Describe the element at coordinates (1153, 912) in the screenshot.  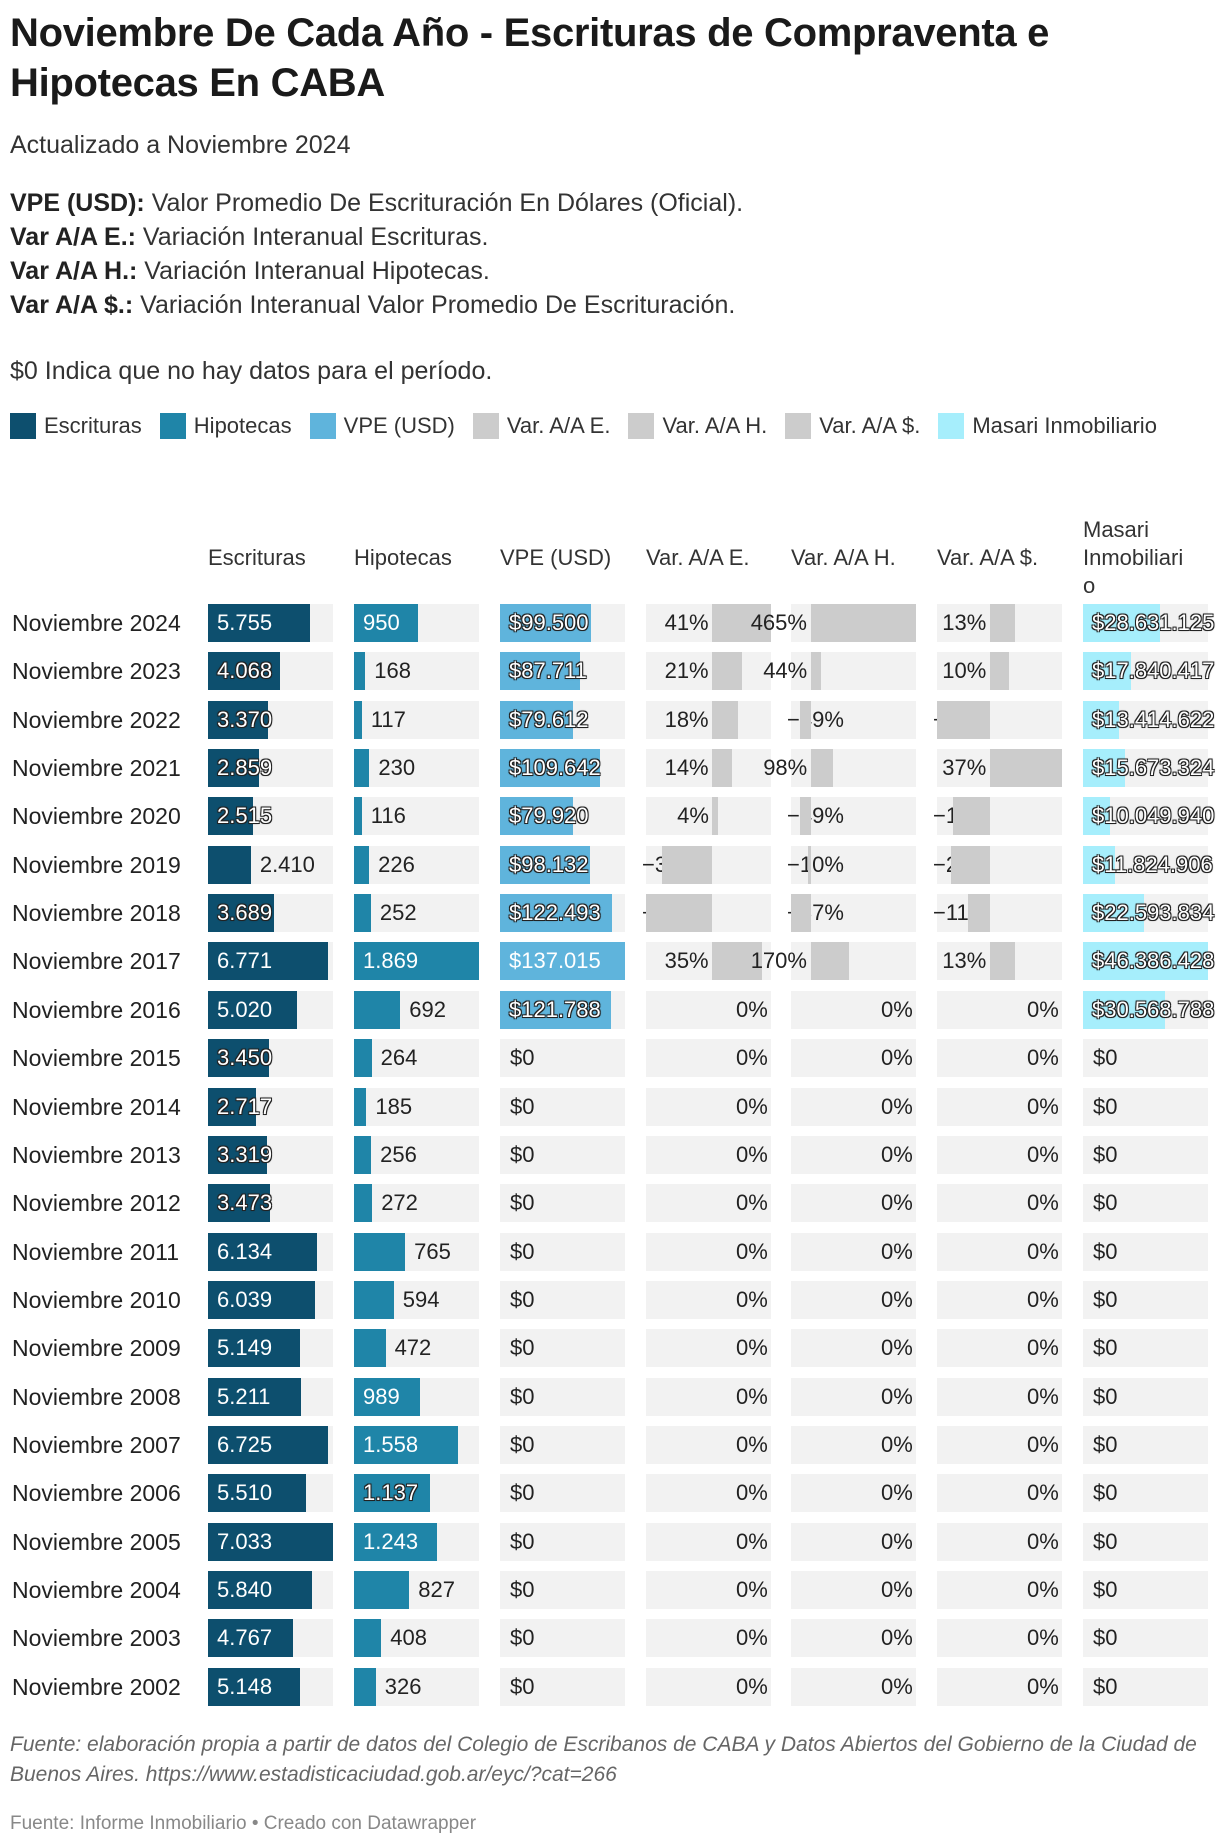
I see `masari-value: $22.593.834` at that location.